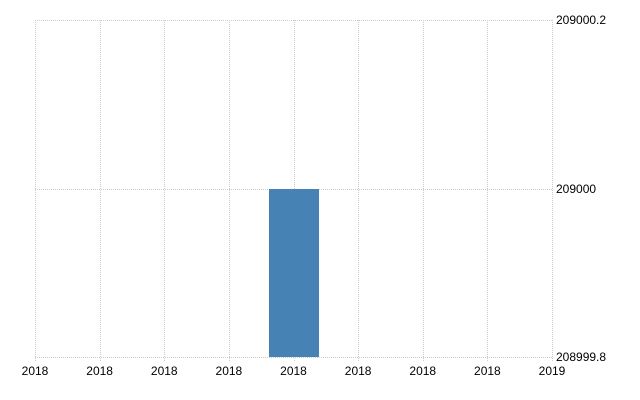  I want to click on y-tick-label: 209000, so click(576, 188).